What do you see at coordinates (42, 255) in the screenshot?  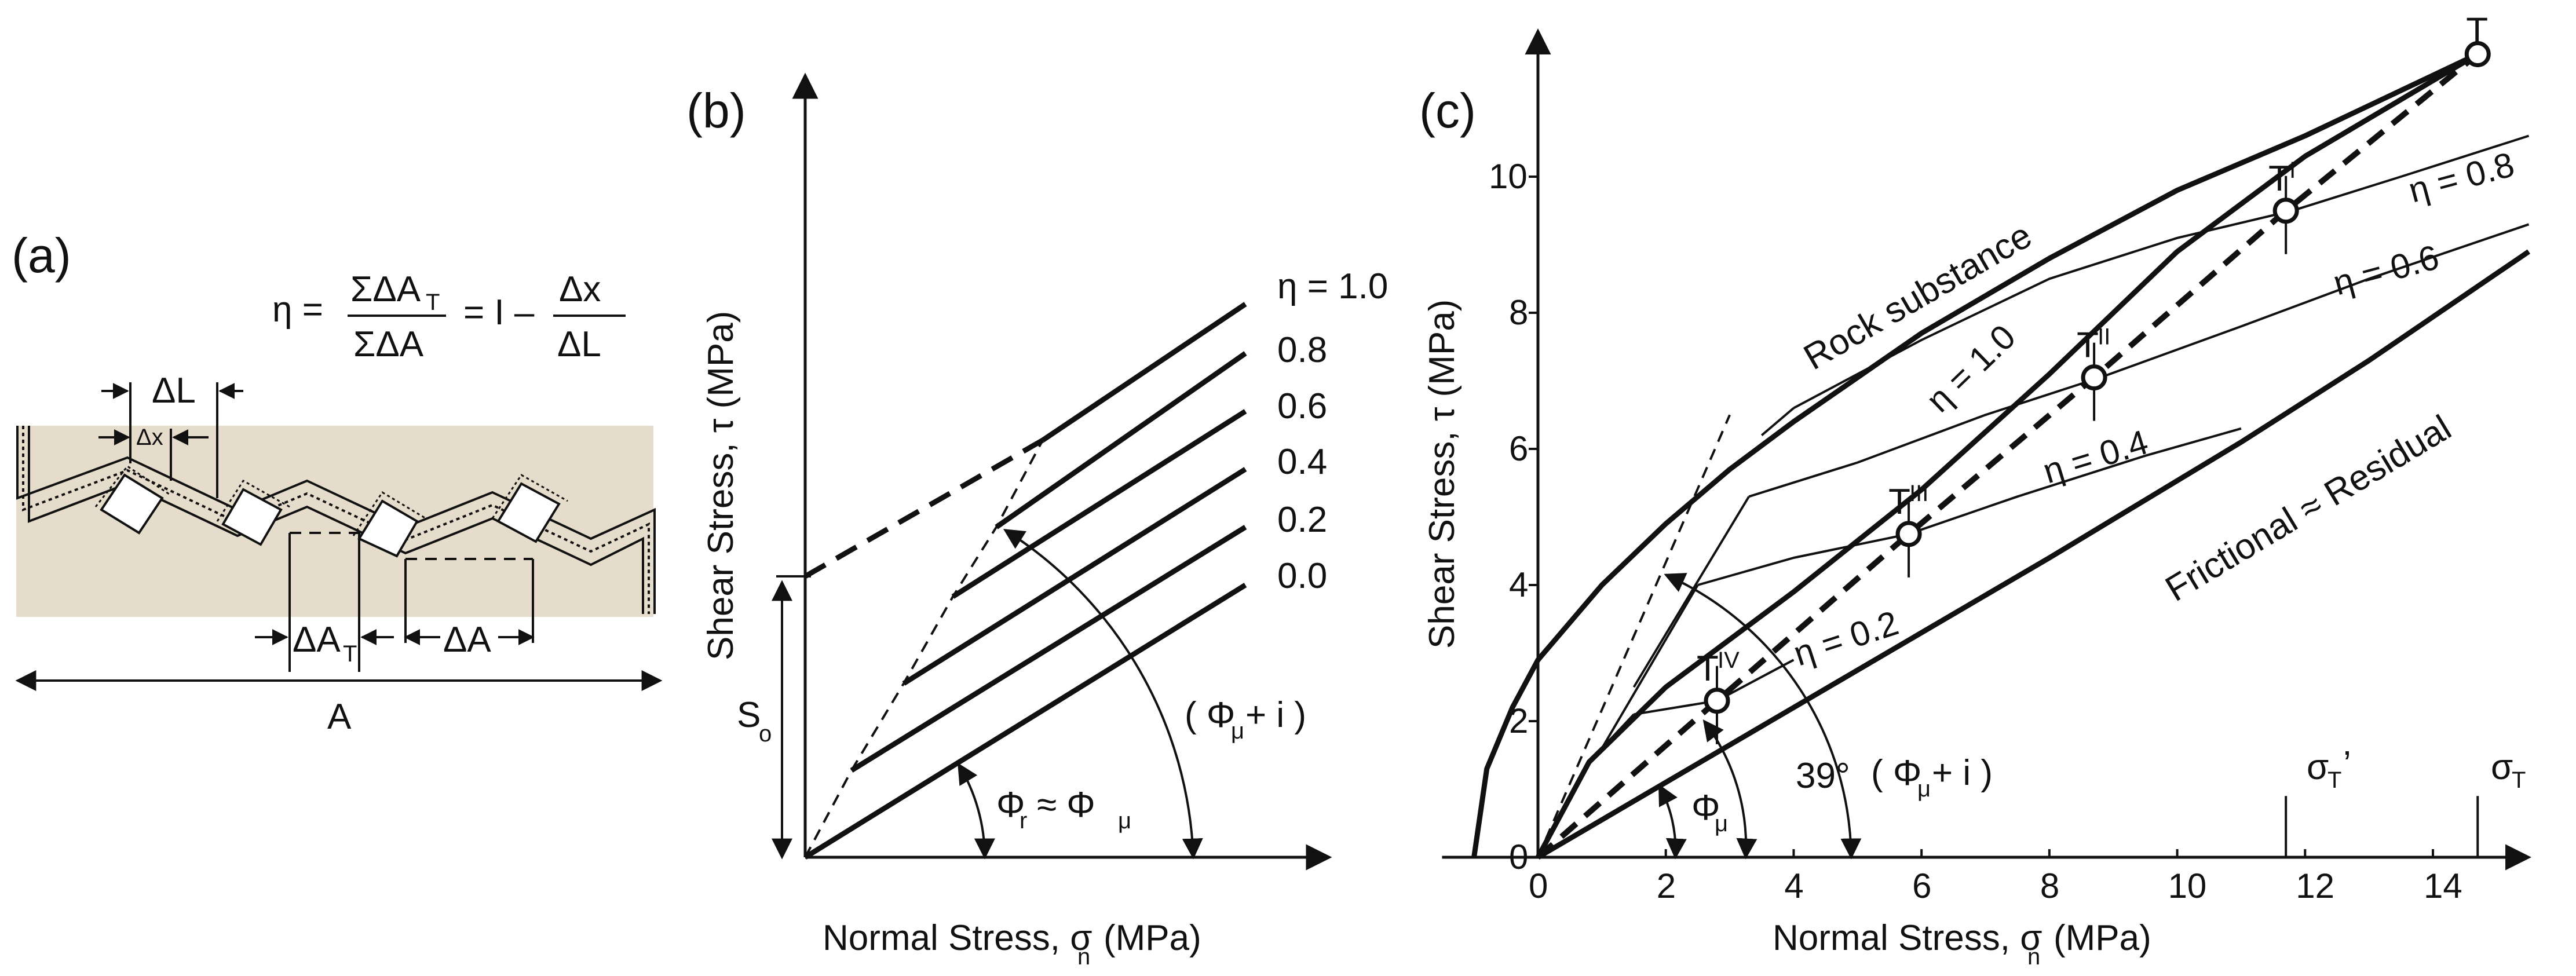 I see `panel-a-label: (a)` at bounding box center [42, 255].